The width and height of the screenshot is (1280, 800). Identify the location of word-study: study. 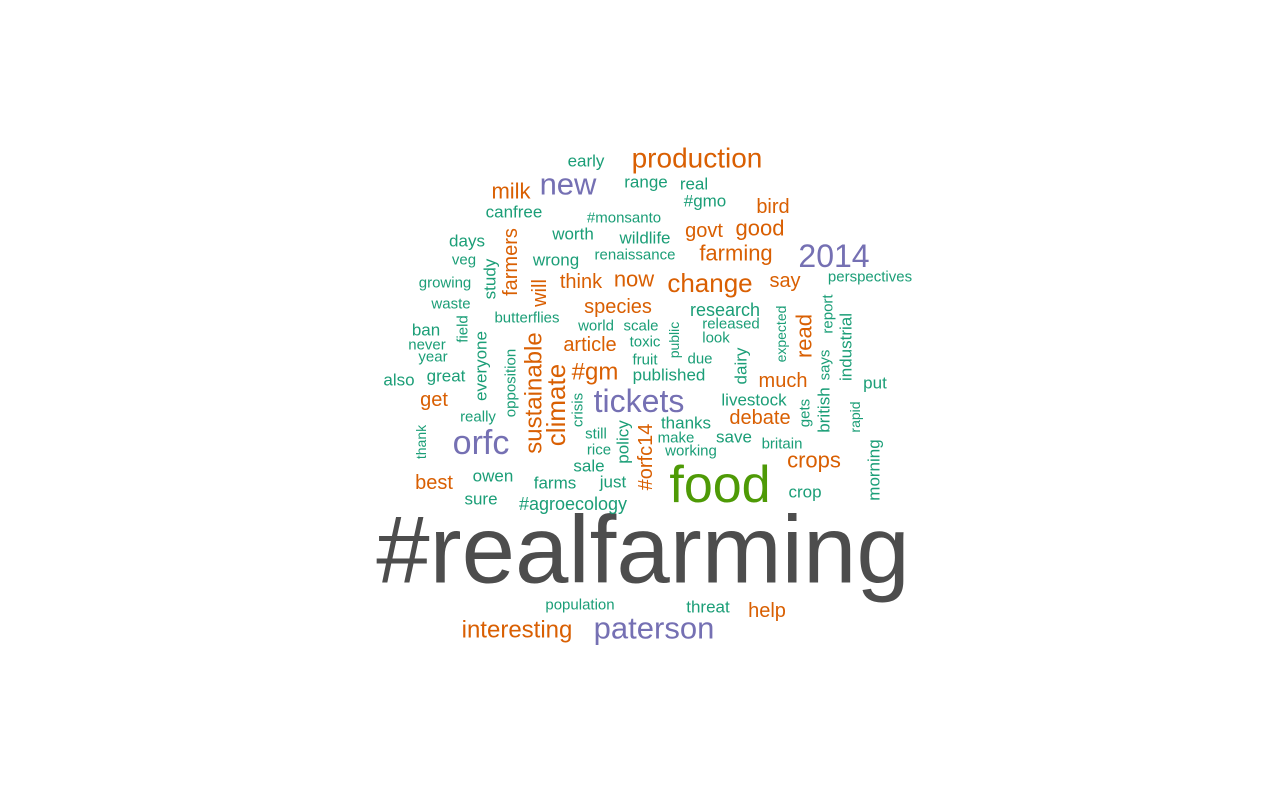
(490, 278).